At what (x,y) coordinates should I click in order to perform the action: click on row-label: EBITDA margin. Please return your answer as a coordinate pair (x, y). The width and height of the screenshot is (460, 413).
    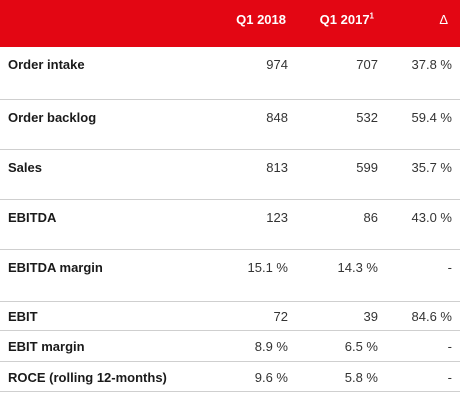
    Looking at the image, I should click on (55, 267).